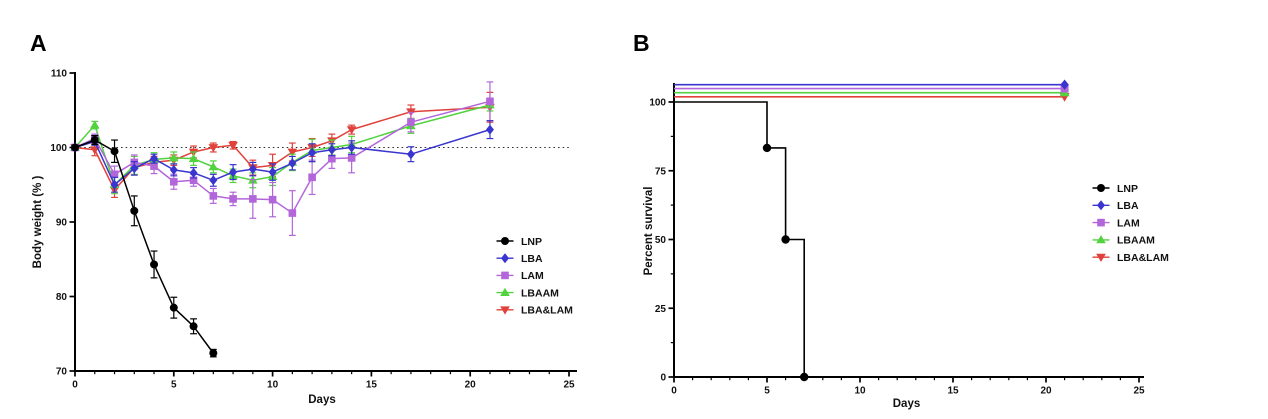  Describe the element at coordinates (540, 293) in the screenshot. I see `panel-a-legend-label-lbaam: LBAAM` at that location.